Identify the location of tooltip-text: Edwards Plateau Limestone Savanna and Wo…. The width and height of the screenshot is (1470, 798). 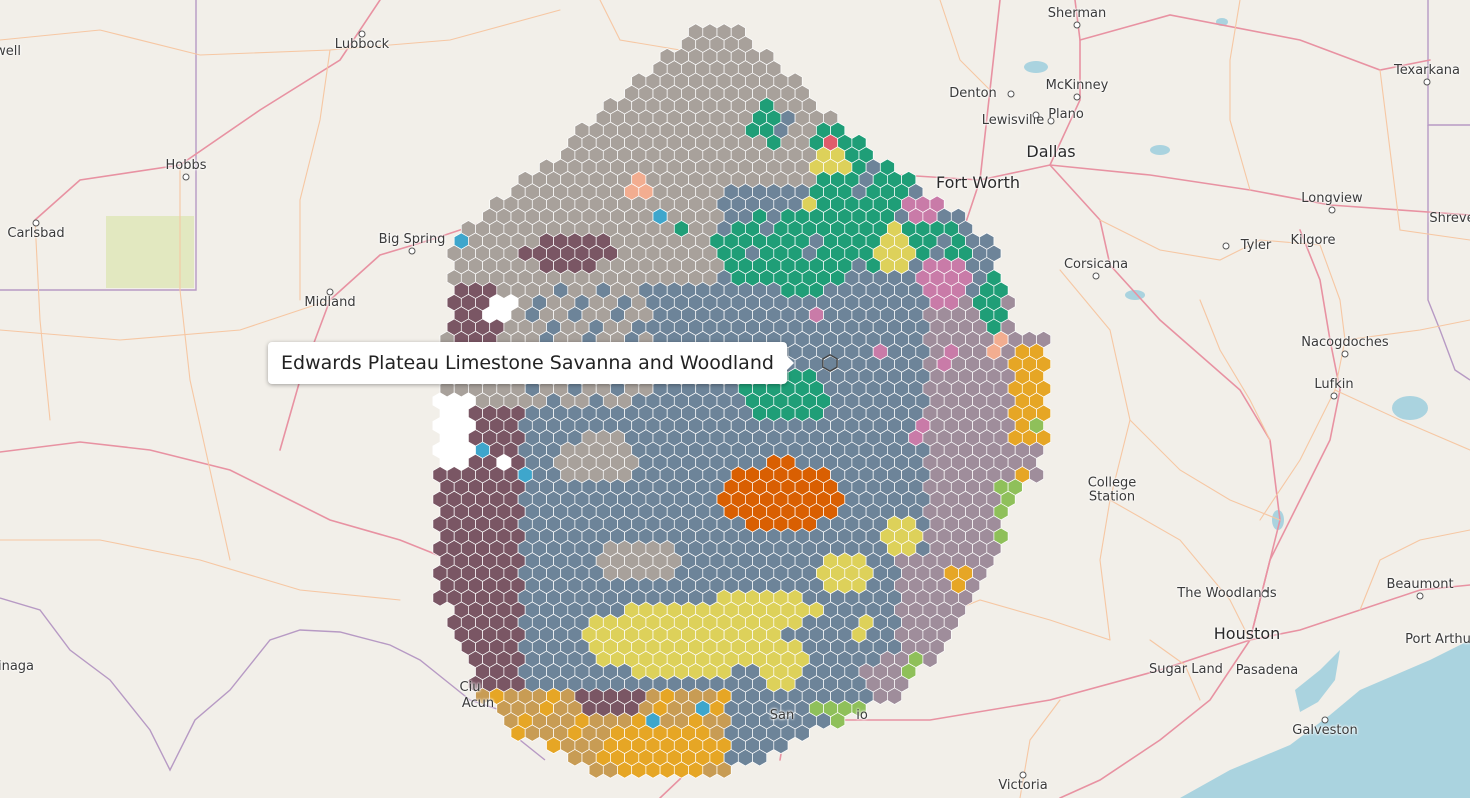
(527, 363).